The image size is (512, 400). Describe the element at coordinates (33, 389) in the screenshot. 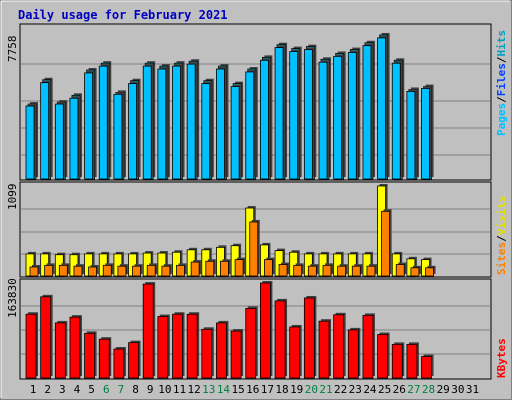

I see `day-label-1: 1` at that location.